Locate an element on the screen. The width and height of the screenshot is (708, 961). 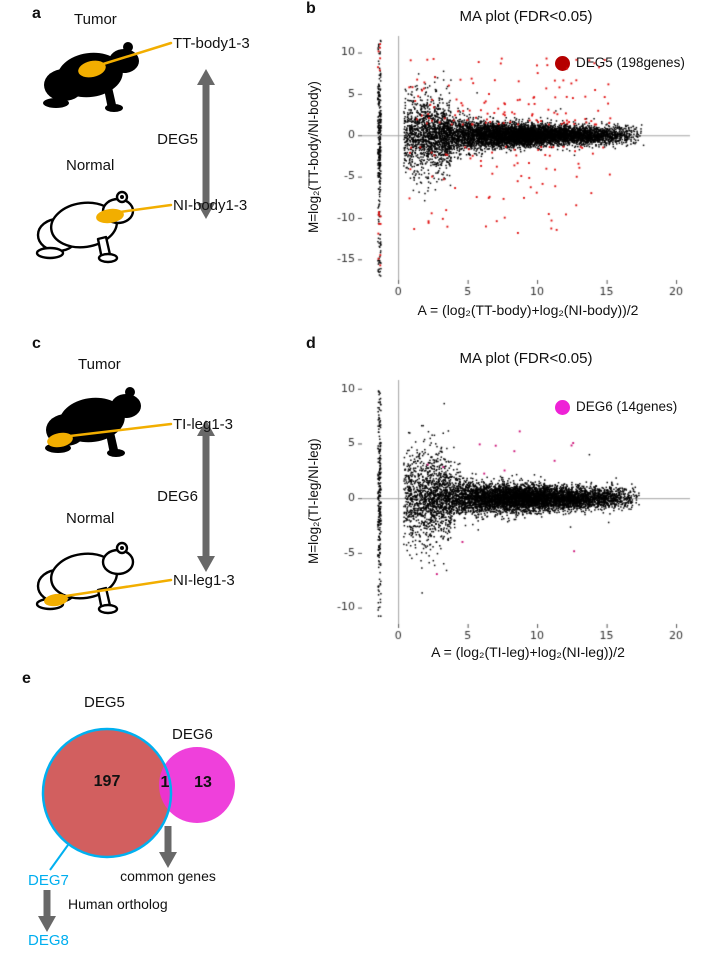
normal-sample-label-a: NI-body1-3 is located at coordinates (210, 205).